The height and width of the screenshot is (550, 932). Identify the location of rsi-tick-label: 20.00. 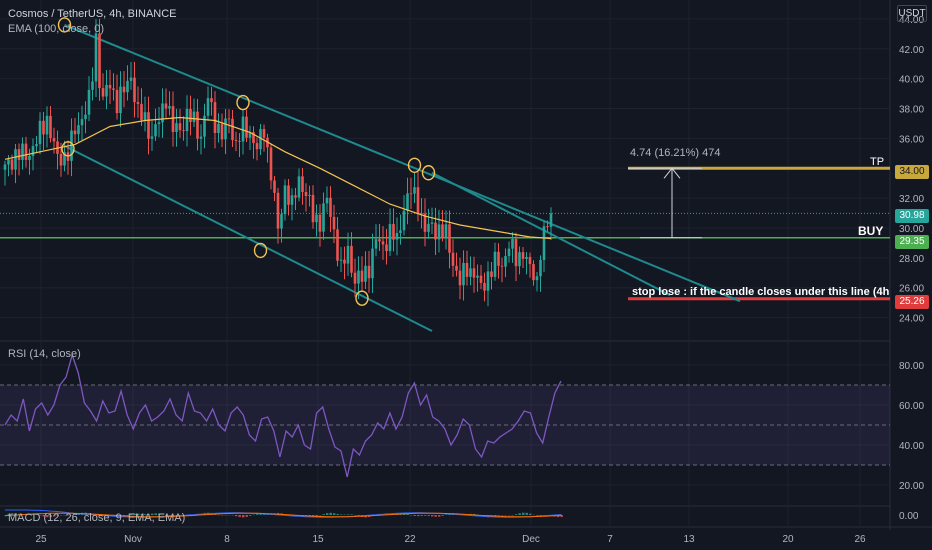
(911, 486).